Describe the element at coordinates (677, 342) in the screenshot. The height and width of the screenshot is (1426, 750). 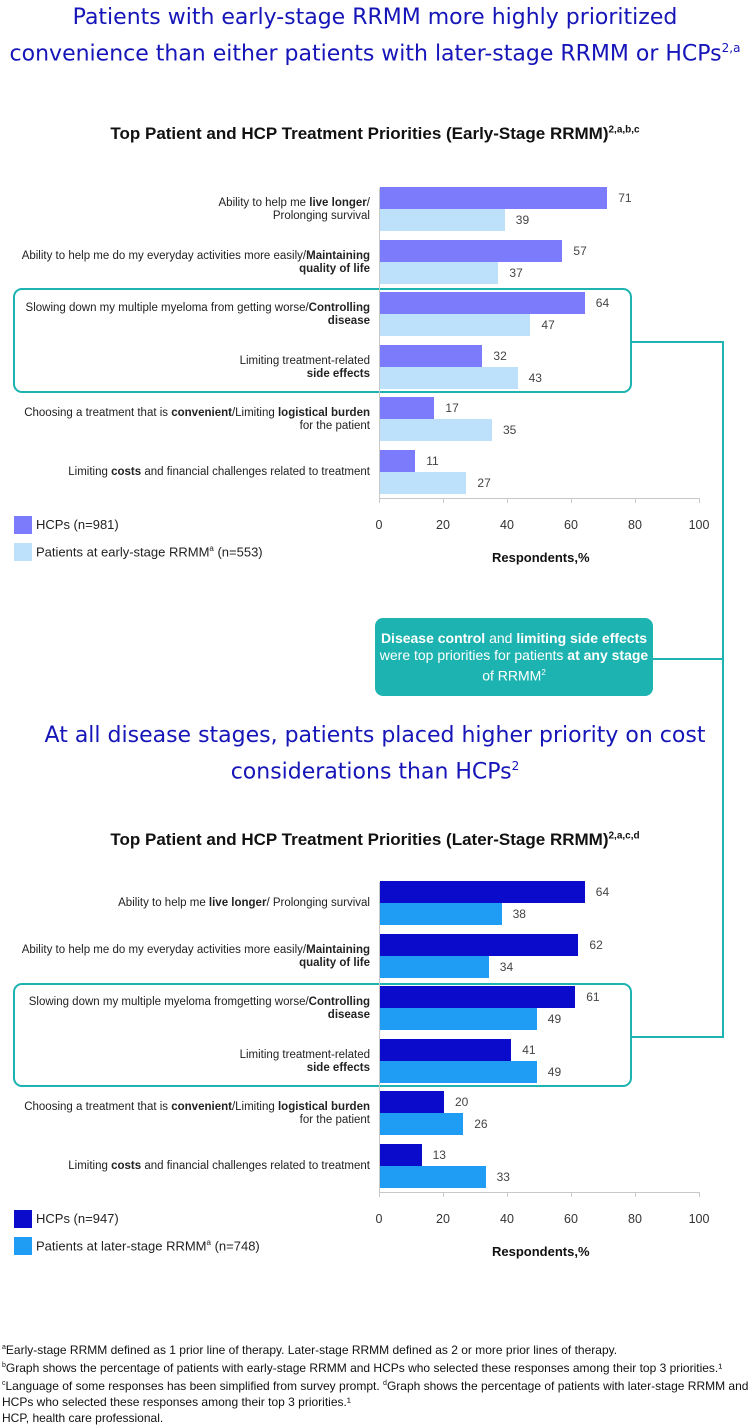
I see `connector-line-top` at that location.